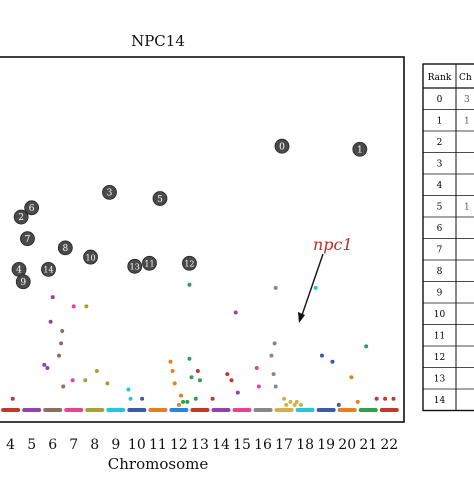 This screenshot has width=474, height=478. Describe the element at coordinates (242, 445) in the screenshot. I see `x-tick-label: 15` at that location.